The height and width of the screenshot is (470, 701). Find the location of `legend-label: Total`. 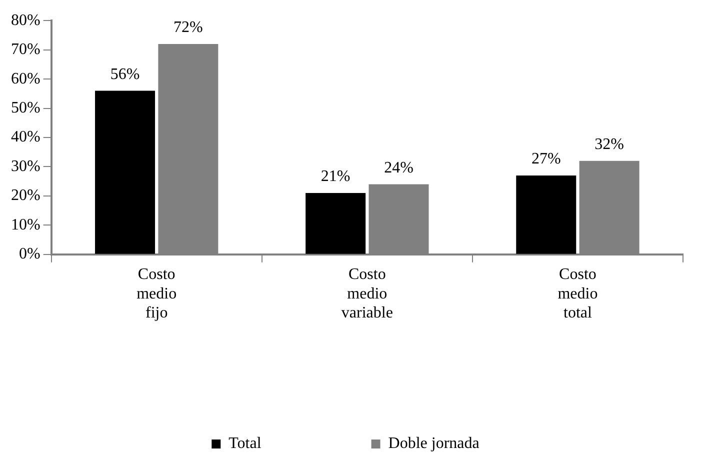

legend-label: Total is located at coordinates (245, 443).